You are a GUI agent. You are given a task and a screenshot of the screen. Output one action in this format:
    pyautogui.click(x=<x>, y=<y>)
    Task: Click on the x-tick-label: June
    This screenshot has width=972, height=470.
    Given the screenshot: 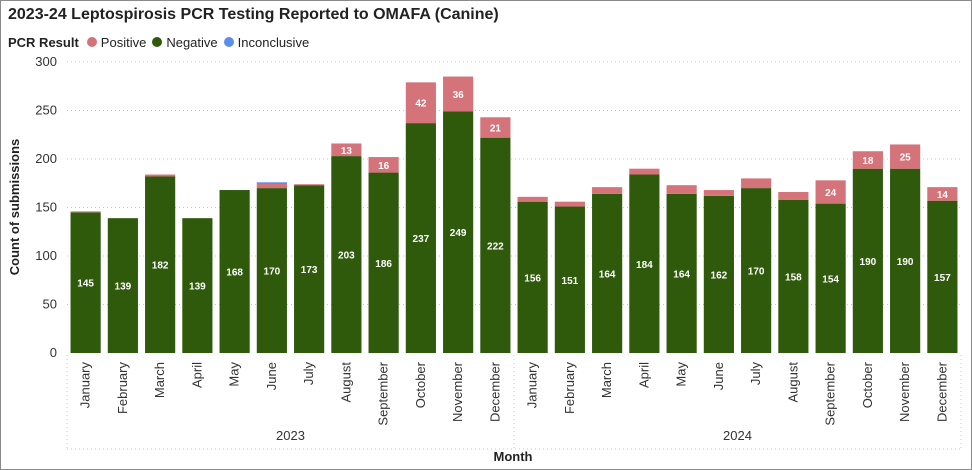 What is the action you would take?
    pyautogui.click(x=718, y=376)
    